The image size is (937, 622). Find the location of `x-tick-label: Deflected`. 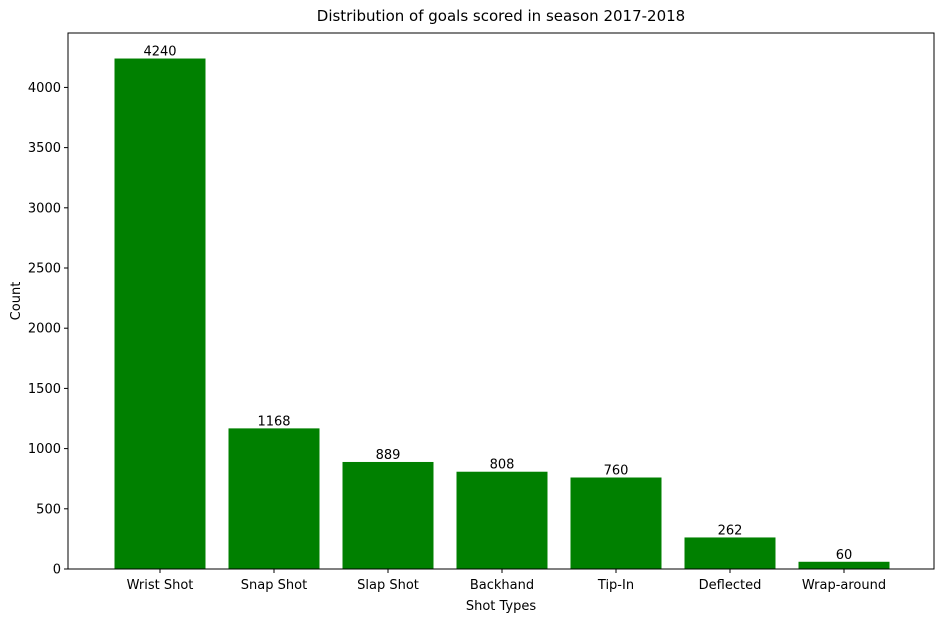

x-tick-label: Deflected is located at coordinates (730, 585).